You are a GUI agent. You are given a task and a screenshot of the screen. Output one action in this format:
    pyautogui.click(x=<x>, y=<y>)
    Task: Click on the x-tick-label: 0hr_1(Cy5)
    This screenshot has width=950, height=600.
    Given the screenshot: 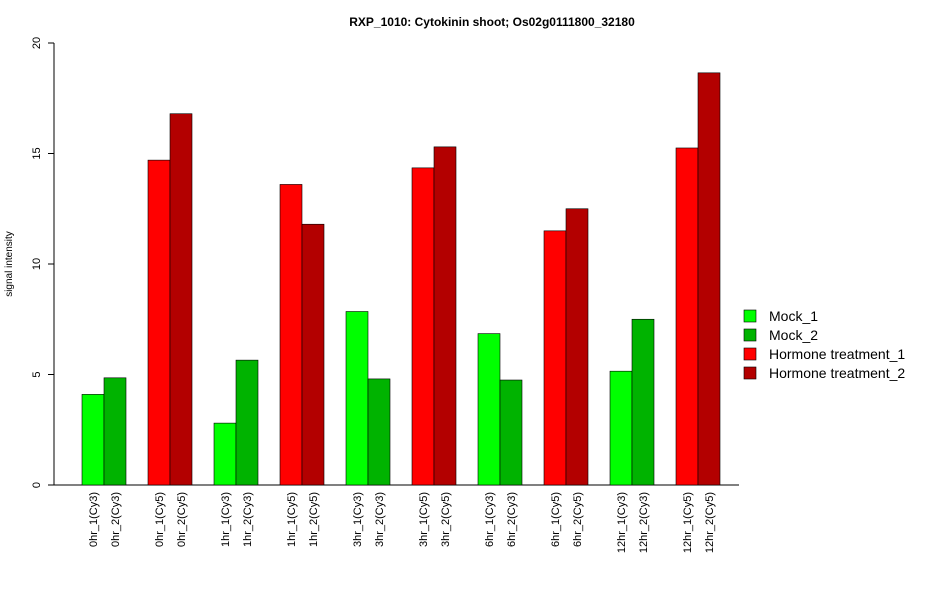 What is the action you would take?
    pyautogui.click(x=160, y=519)
    